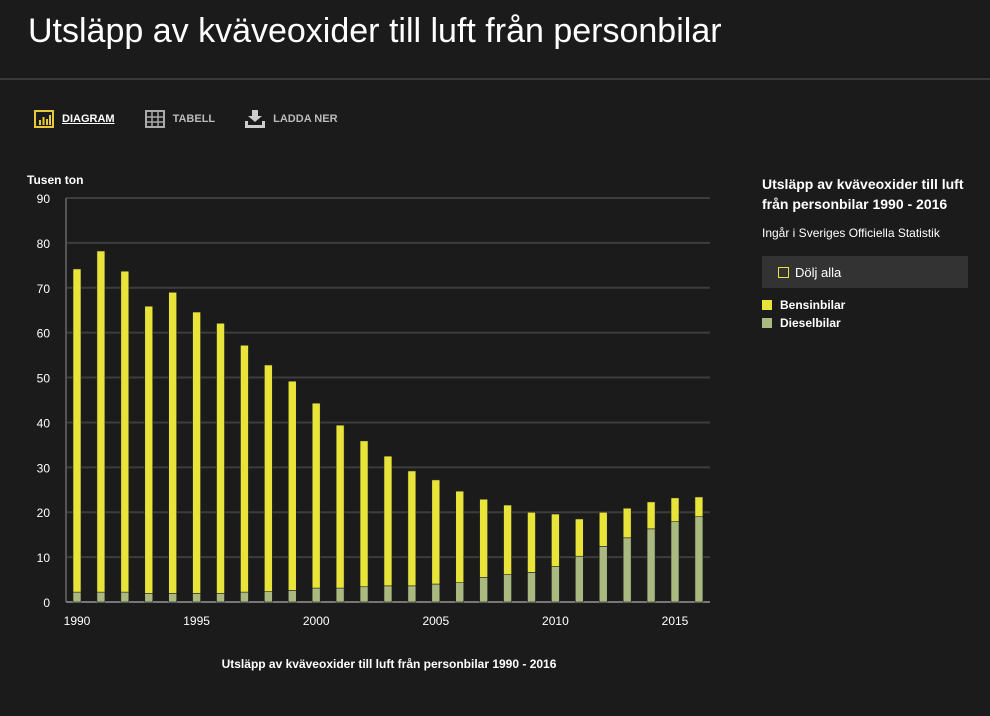 The height and width of the screenshot is (716, 990). What do you see at coordinates (531, 587) in the screenshot?
I see `bar-dieselbilar-2009` at bounding box center [531, 587].